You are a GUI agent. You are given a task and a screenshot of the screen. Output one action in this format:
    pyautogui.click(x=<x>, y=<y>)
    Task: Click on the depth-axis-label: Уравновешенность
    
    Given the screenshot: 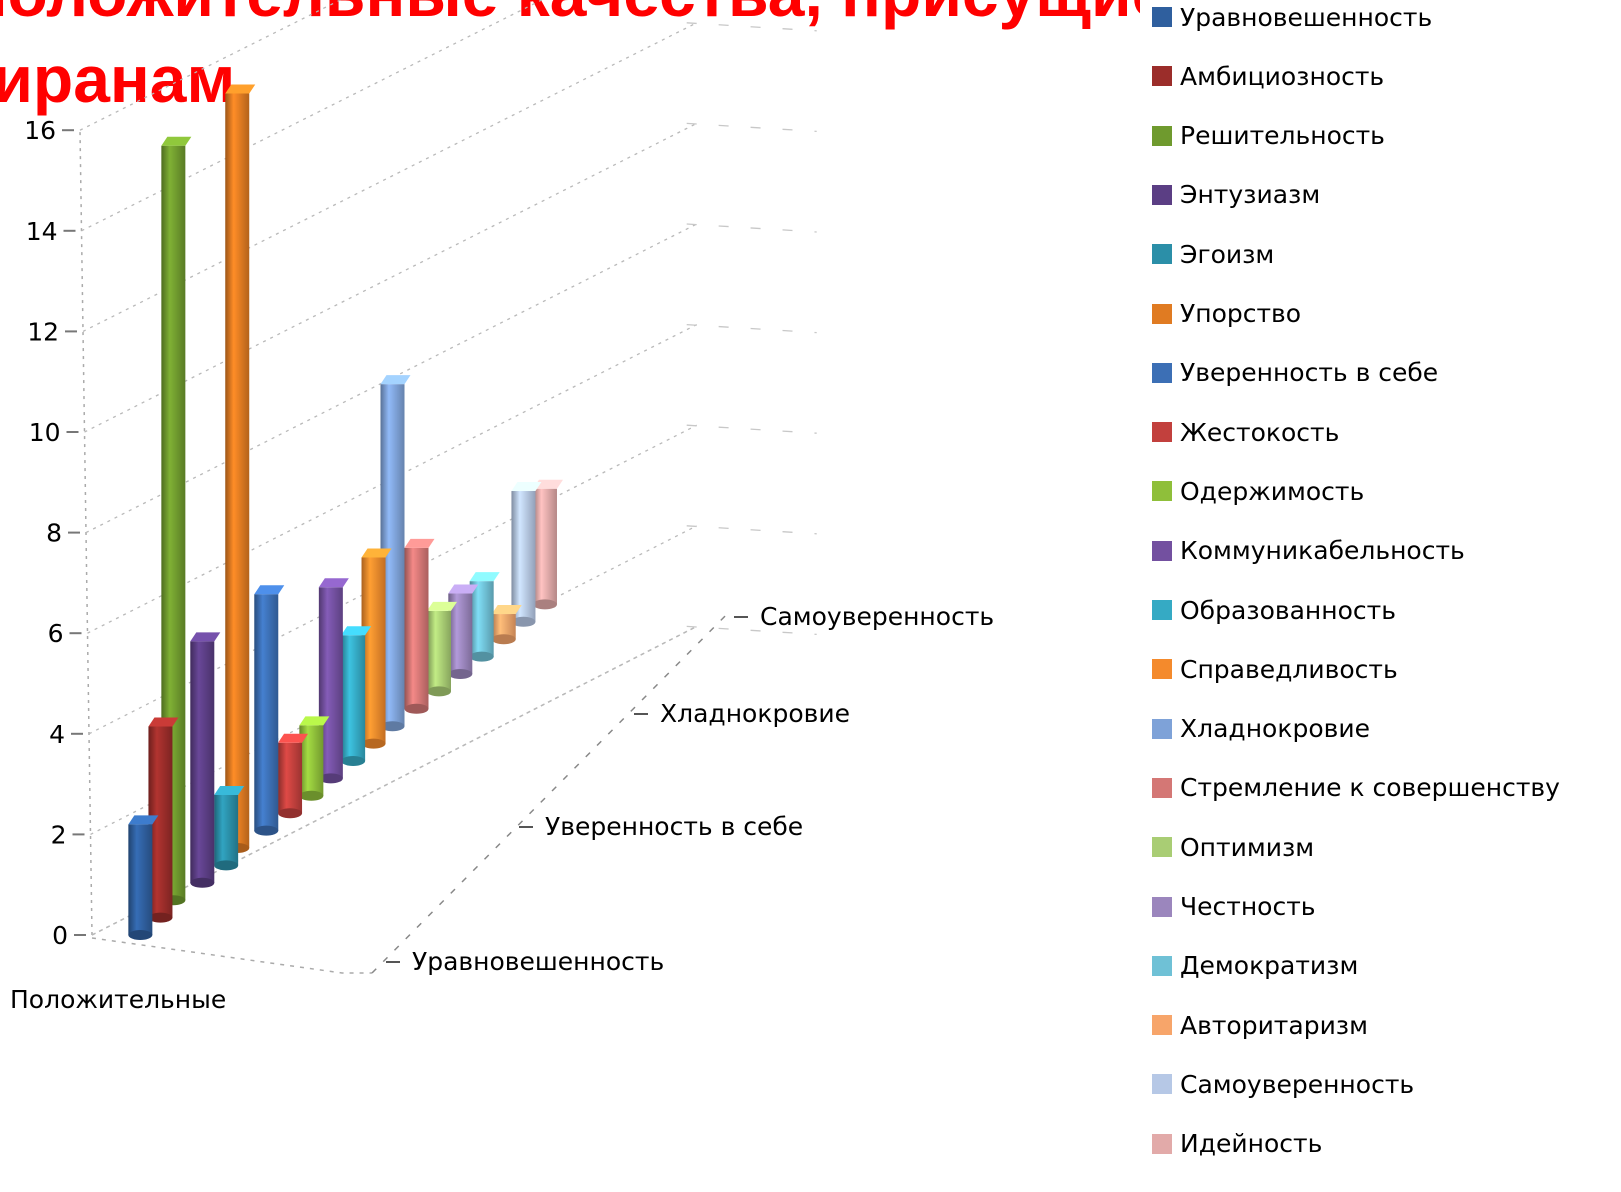 What is the action you would take?
    pyautogui.click(x=538, y=961)
    